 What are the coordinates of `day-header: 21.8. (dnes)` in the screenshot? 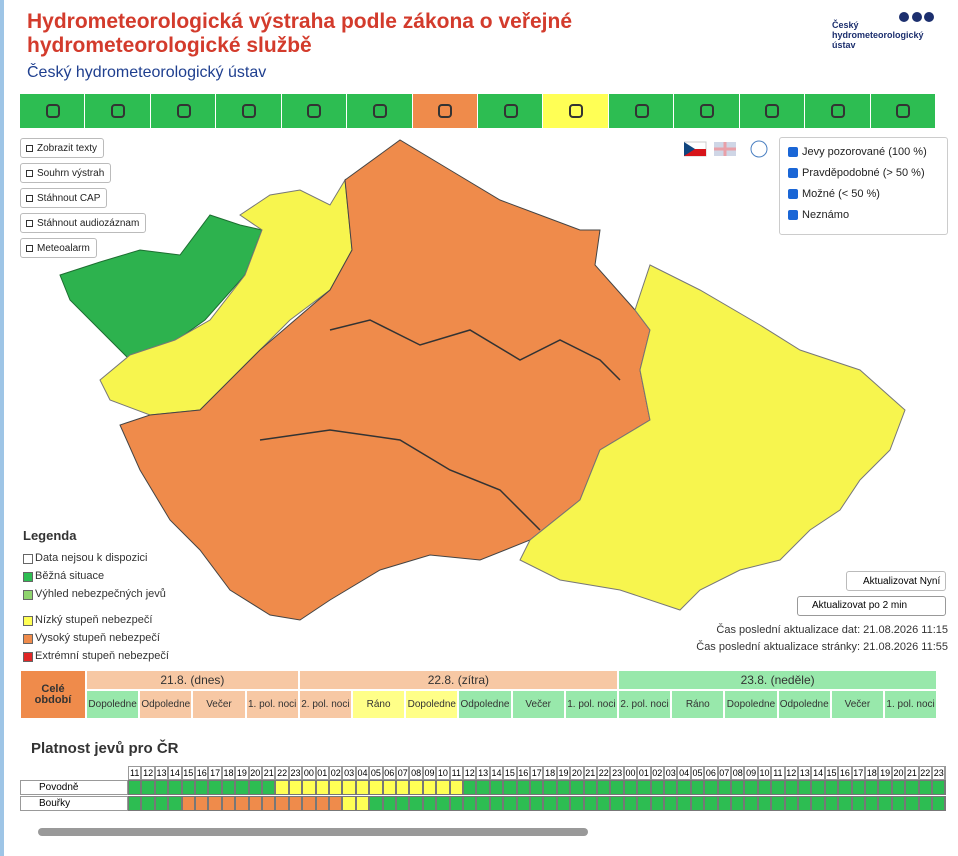 It's located at (192, 680).